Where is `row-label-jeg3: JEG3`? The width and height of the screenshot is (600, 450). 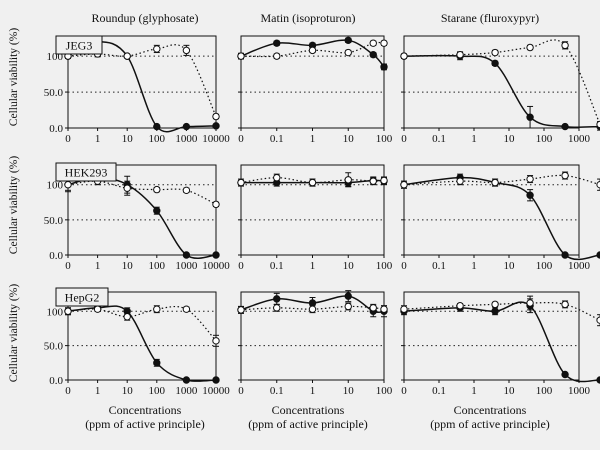
row-label-jeg3: JEG3 is located at coordinates (79, 45).